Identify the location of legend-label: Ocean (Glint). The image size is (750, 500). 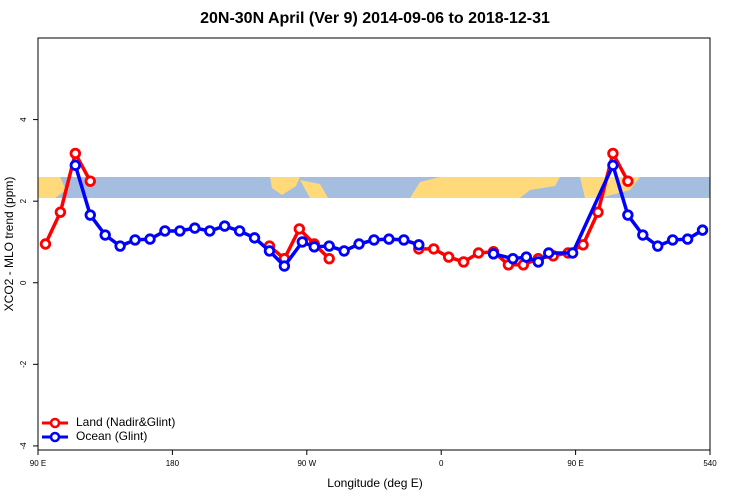
(111, 436).